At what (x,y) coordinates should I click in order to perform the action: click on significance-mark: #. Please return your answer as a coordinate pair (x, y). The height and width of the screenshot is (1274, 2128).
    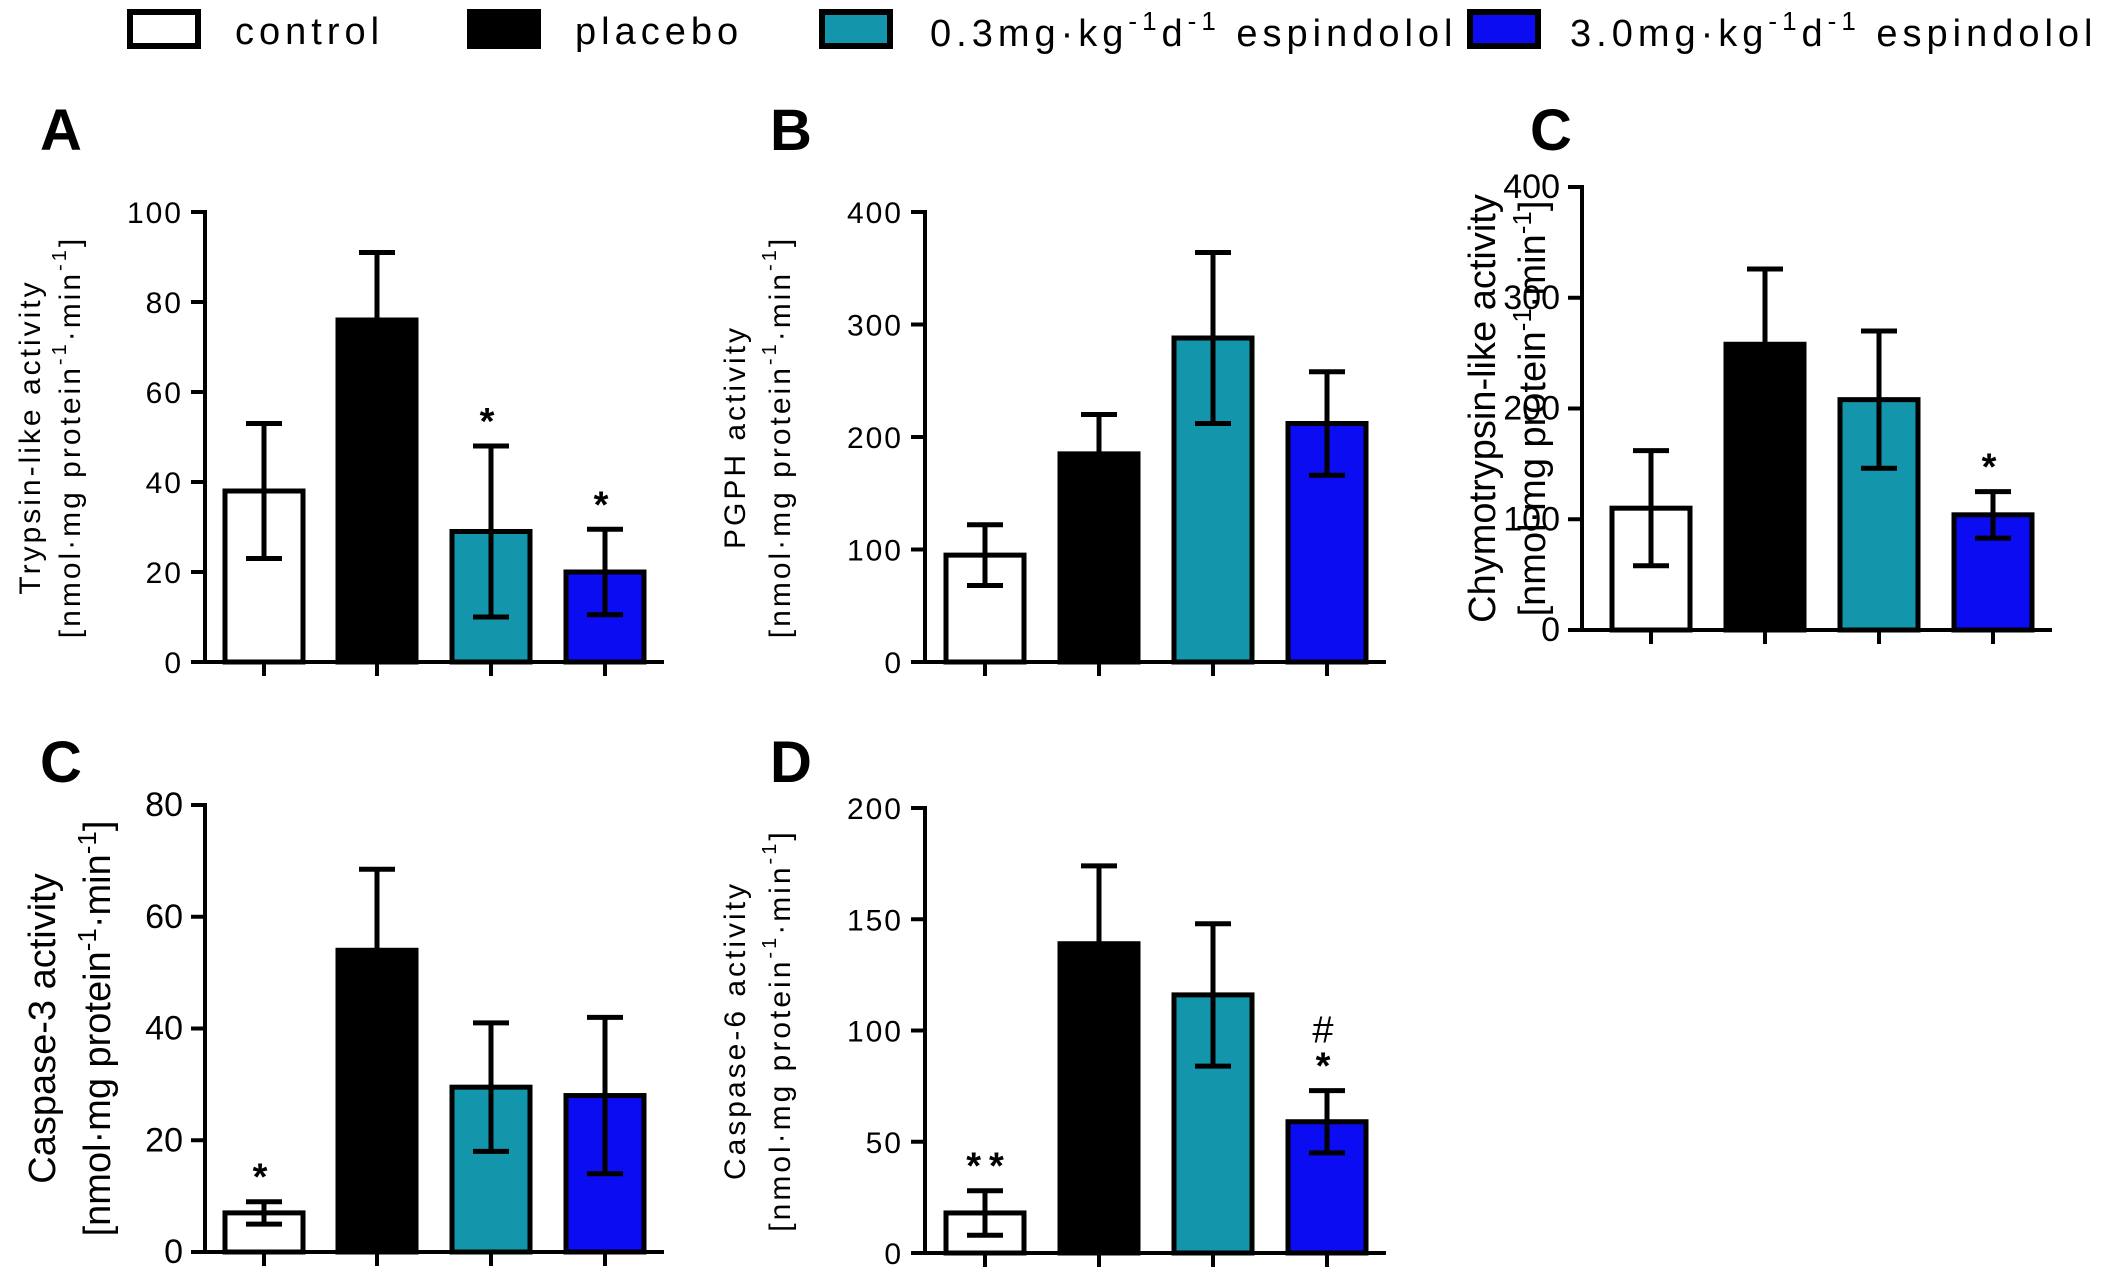
    Looking at the image, I should click on (1326, 1031).